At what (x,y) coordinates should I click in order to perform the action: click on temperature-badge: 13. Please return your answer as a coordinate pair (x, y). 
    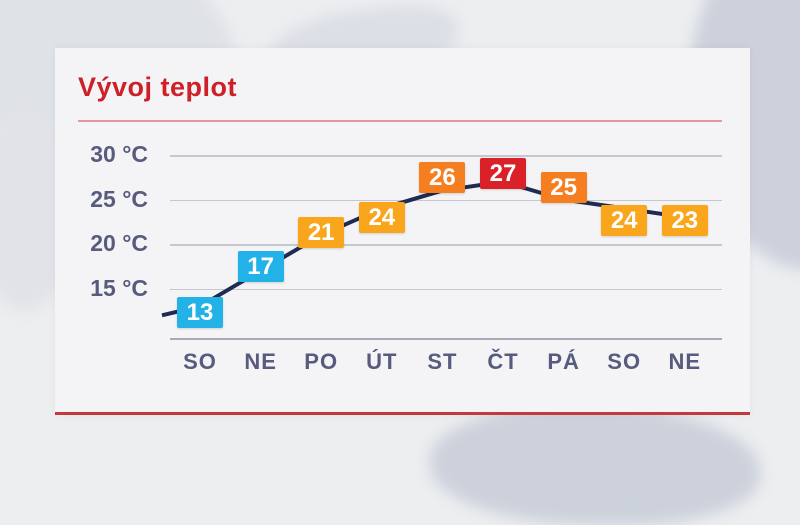
    Looking at the image, I should click on (200, 312).